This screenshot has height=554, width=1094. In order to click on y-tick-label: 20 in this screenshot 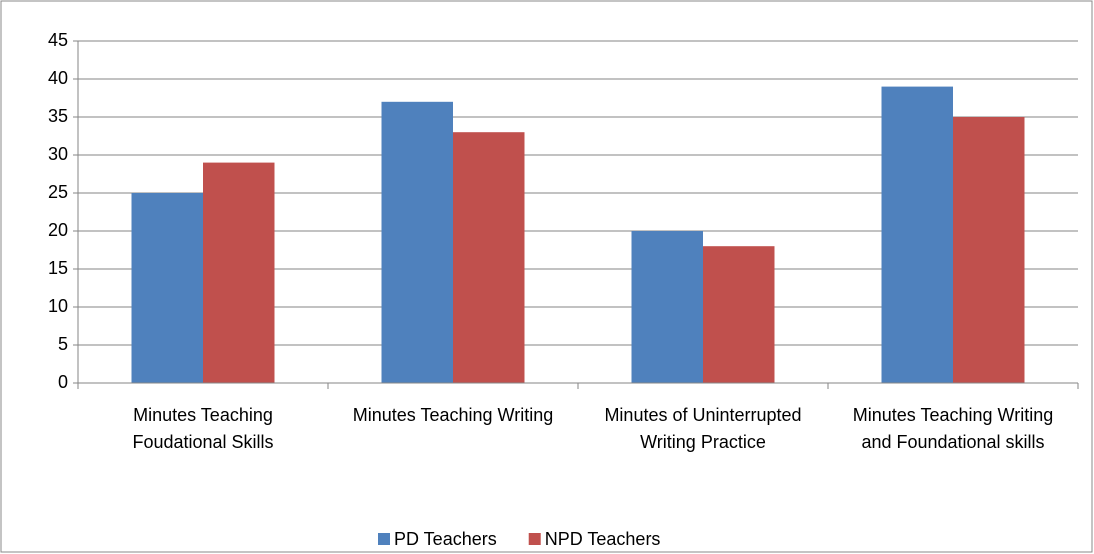, I will do `click(58, 230)`.